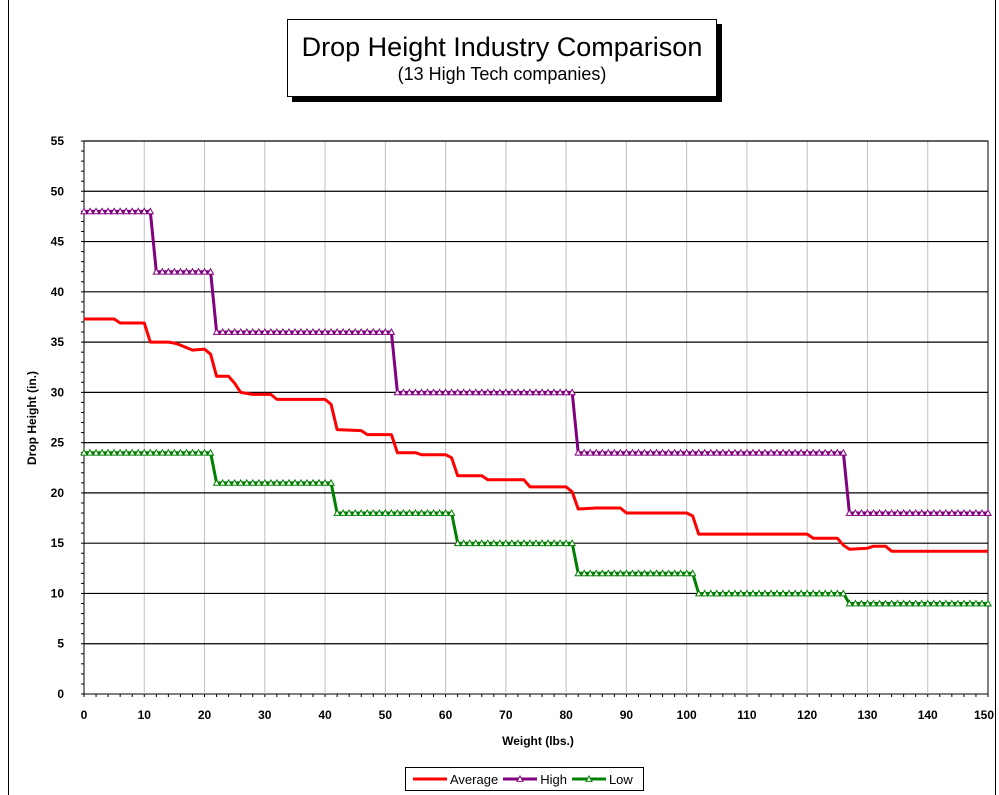 Image resolution: width=999 pixels, height=795 pixels. I want to click on y-tick-label: 30, so click(58, 392).